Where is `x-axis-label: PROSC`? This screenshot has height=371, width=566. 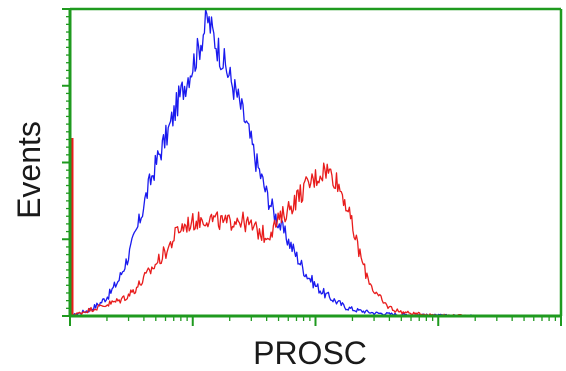 x-axis-label: PROSC is located at coordinates (310, 353).